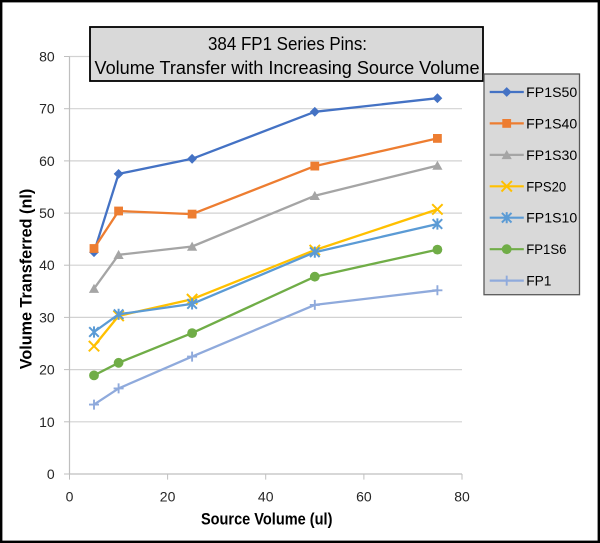 This screenshot has height=543, width=600. What do you see at coordinates (267, 519) in the screenshot?
I see `svg-text: Source Volume (ul)` at bounding box center [267, 519].